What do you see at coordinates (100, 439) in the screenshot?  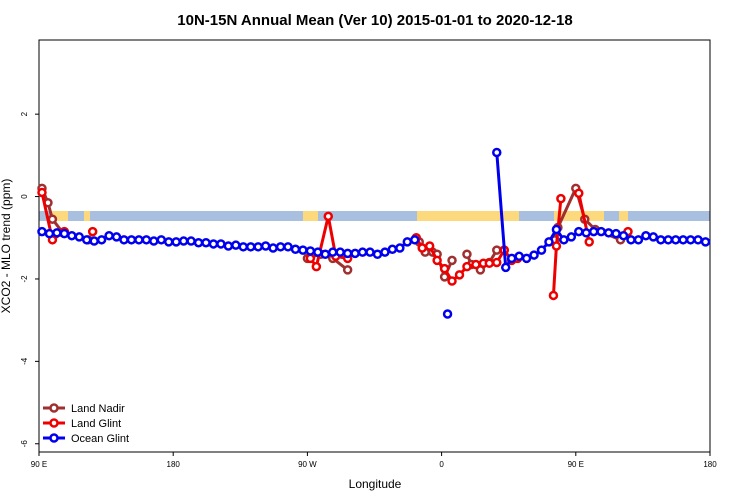 I see `legend-label: Ocean Glint` at bounding box center [100, 439].